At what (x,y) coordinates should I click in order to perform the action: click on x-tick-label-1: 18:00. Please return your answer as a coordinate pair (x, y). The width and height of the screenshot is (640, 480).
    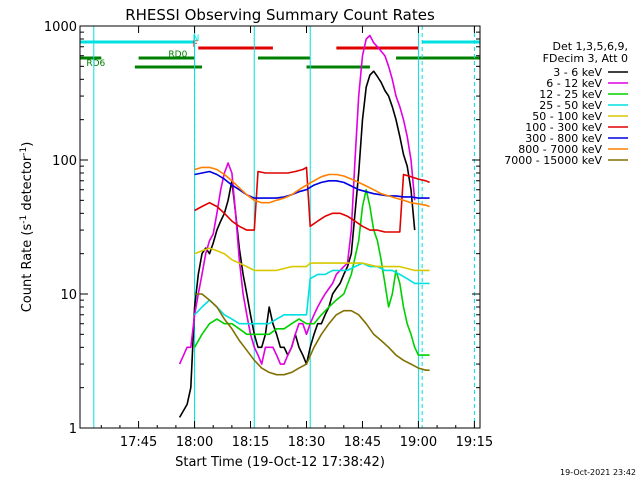
    Looking at the image, I should click on (194, 442).